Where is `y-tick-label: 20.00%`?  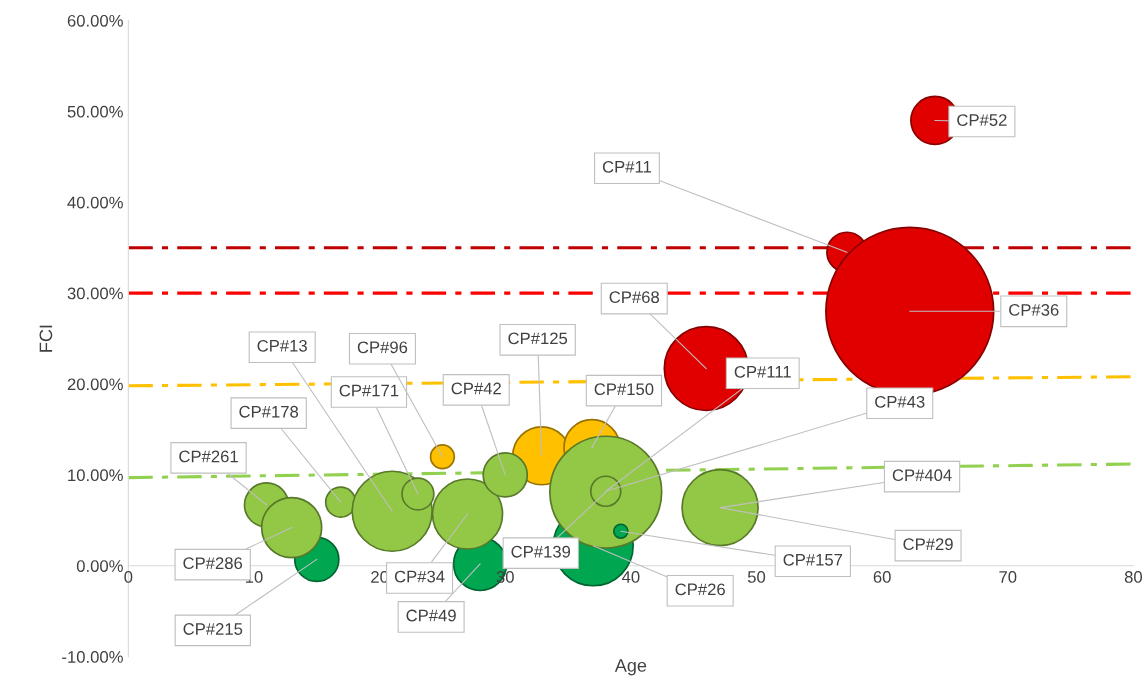
y-tick-label: 20.00% is located at coordinates (95, 384).